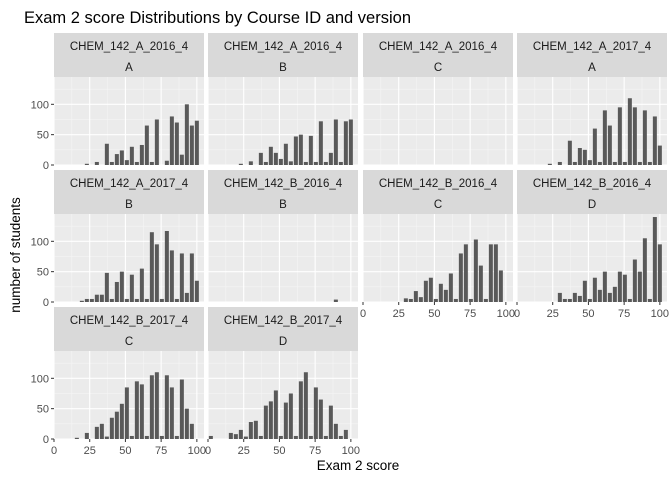 The width and height of the screenshot is (672, 480). I want to click on facet-panel: CHEM_142_A_2016_4 C, so click(437, 99).